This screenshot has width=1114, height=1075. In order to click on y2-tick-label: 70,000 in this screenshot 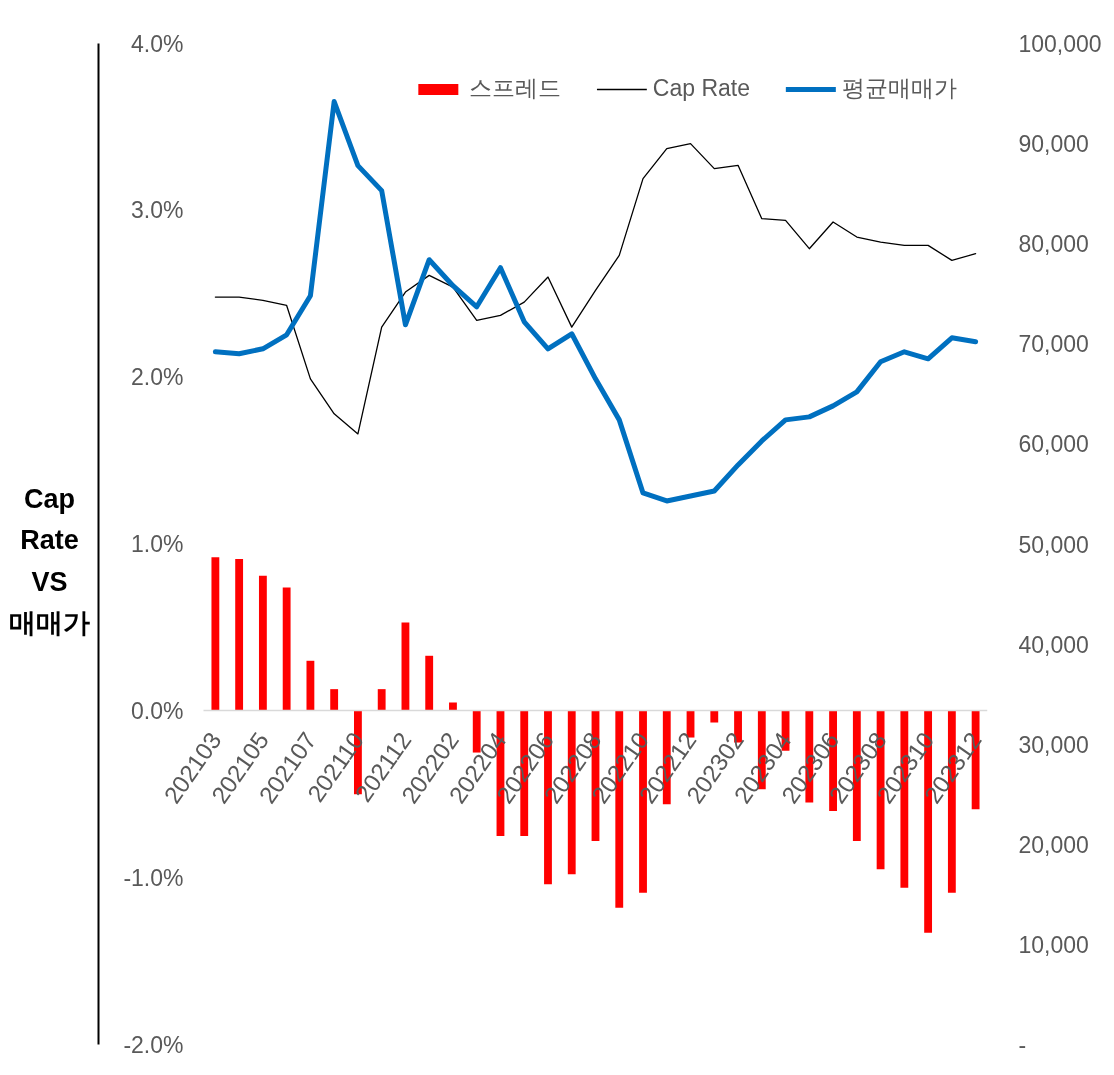, I will do `click(1053, 344)`.